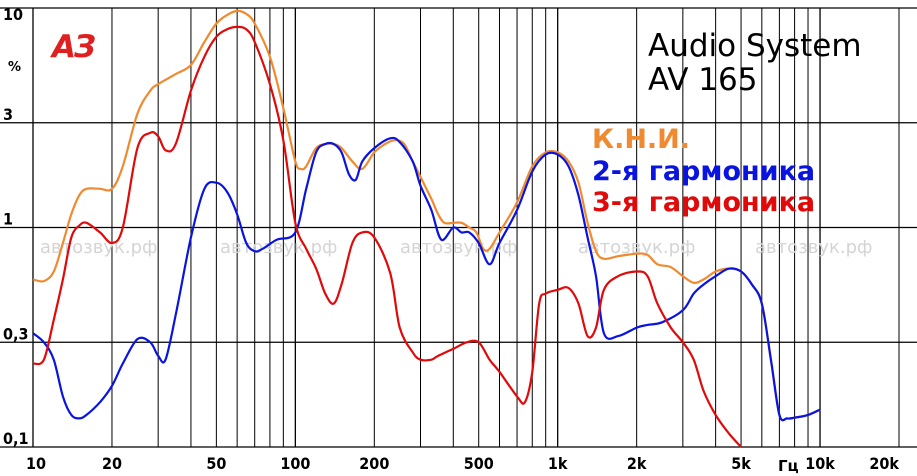  What do you see at coordinates (36, 463) in the screenshot?
I see `x-tick-label: 10` at bounding box center [36, 463].